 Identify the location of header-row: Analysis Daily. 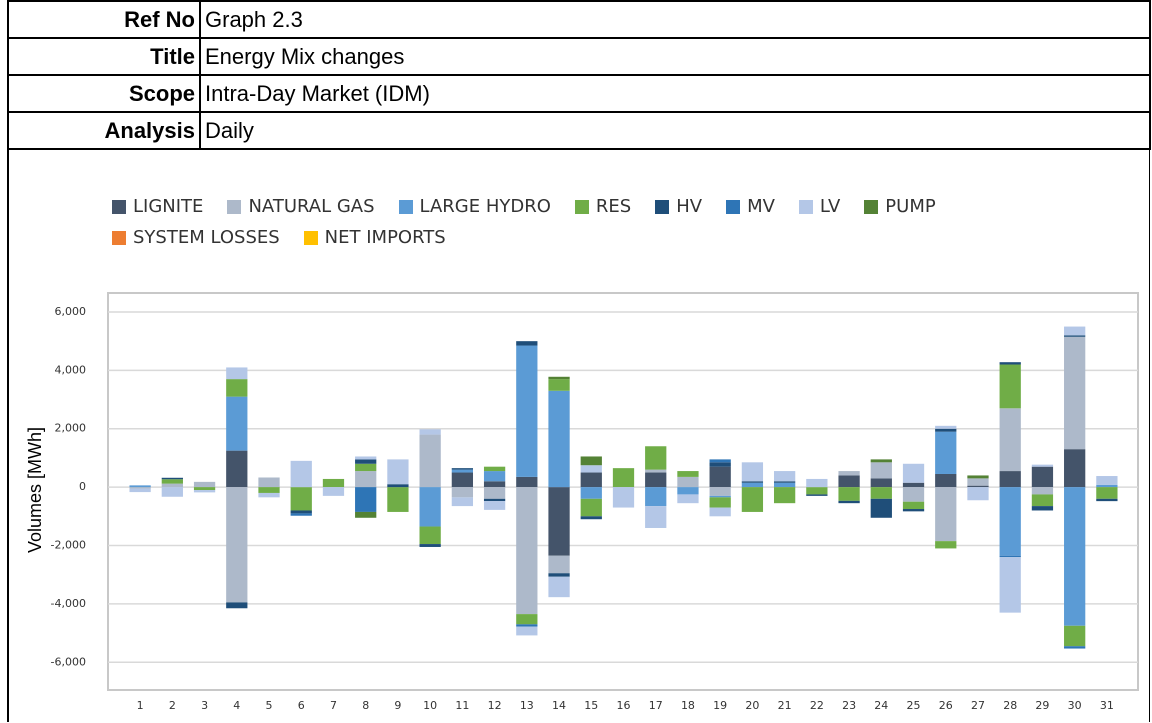
(579, 130).